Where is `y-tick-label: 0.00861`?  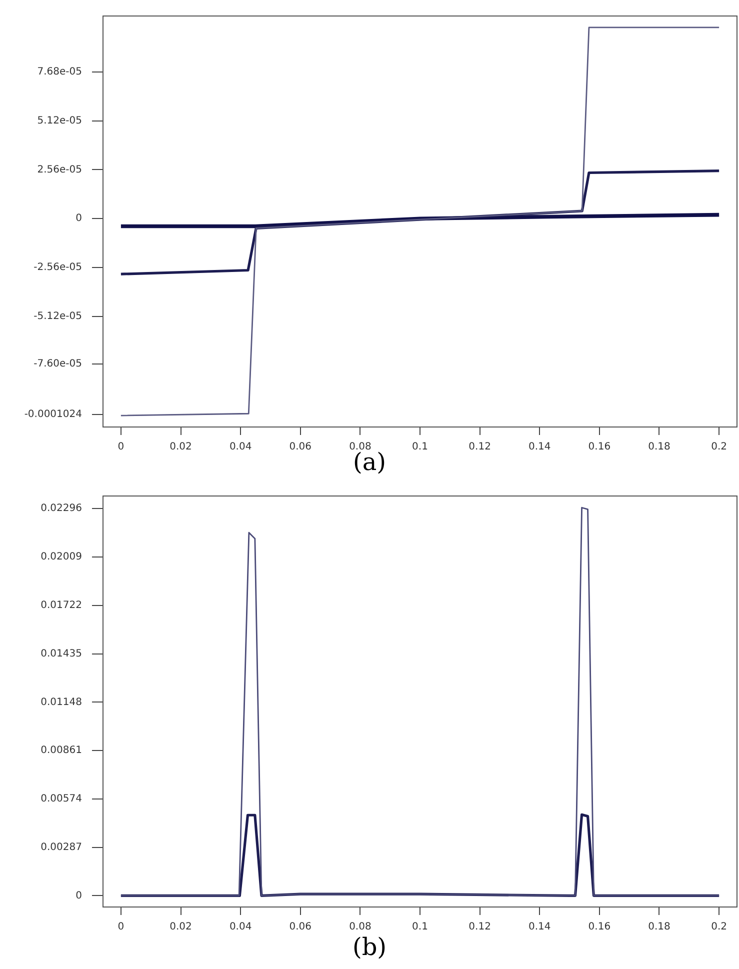
y-tick-label: 0.00861 is located at coordinates (61, 750).